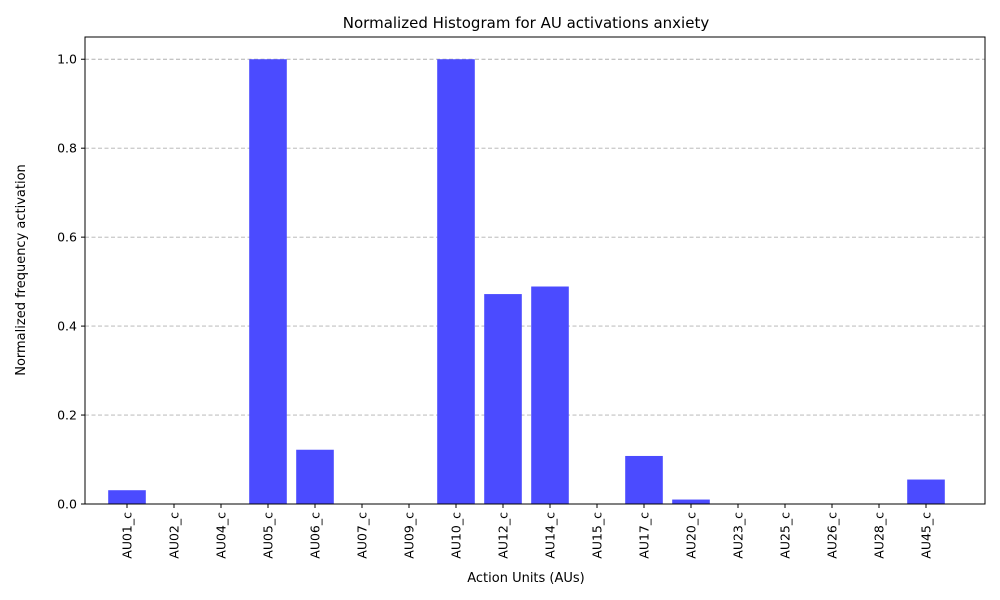 The image size is (1000, 600). What do you see at coordinates (785, 535) in the screenshot?
I see `x-tick-label: AU25_c` at bounding box center [785, 535].